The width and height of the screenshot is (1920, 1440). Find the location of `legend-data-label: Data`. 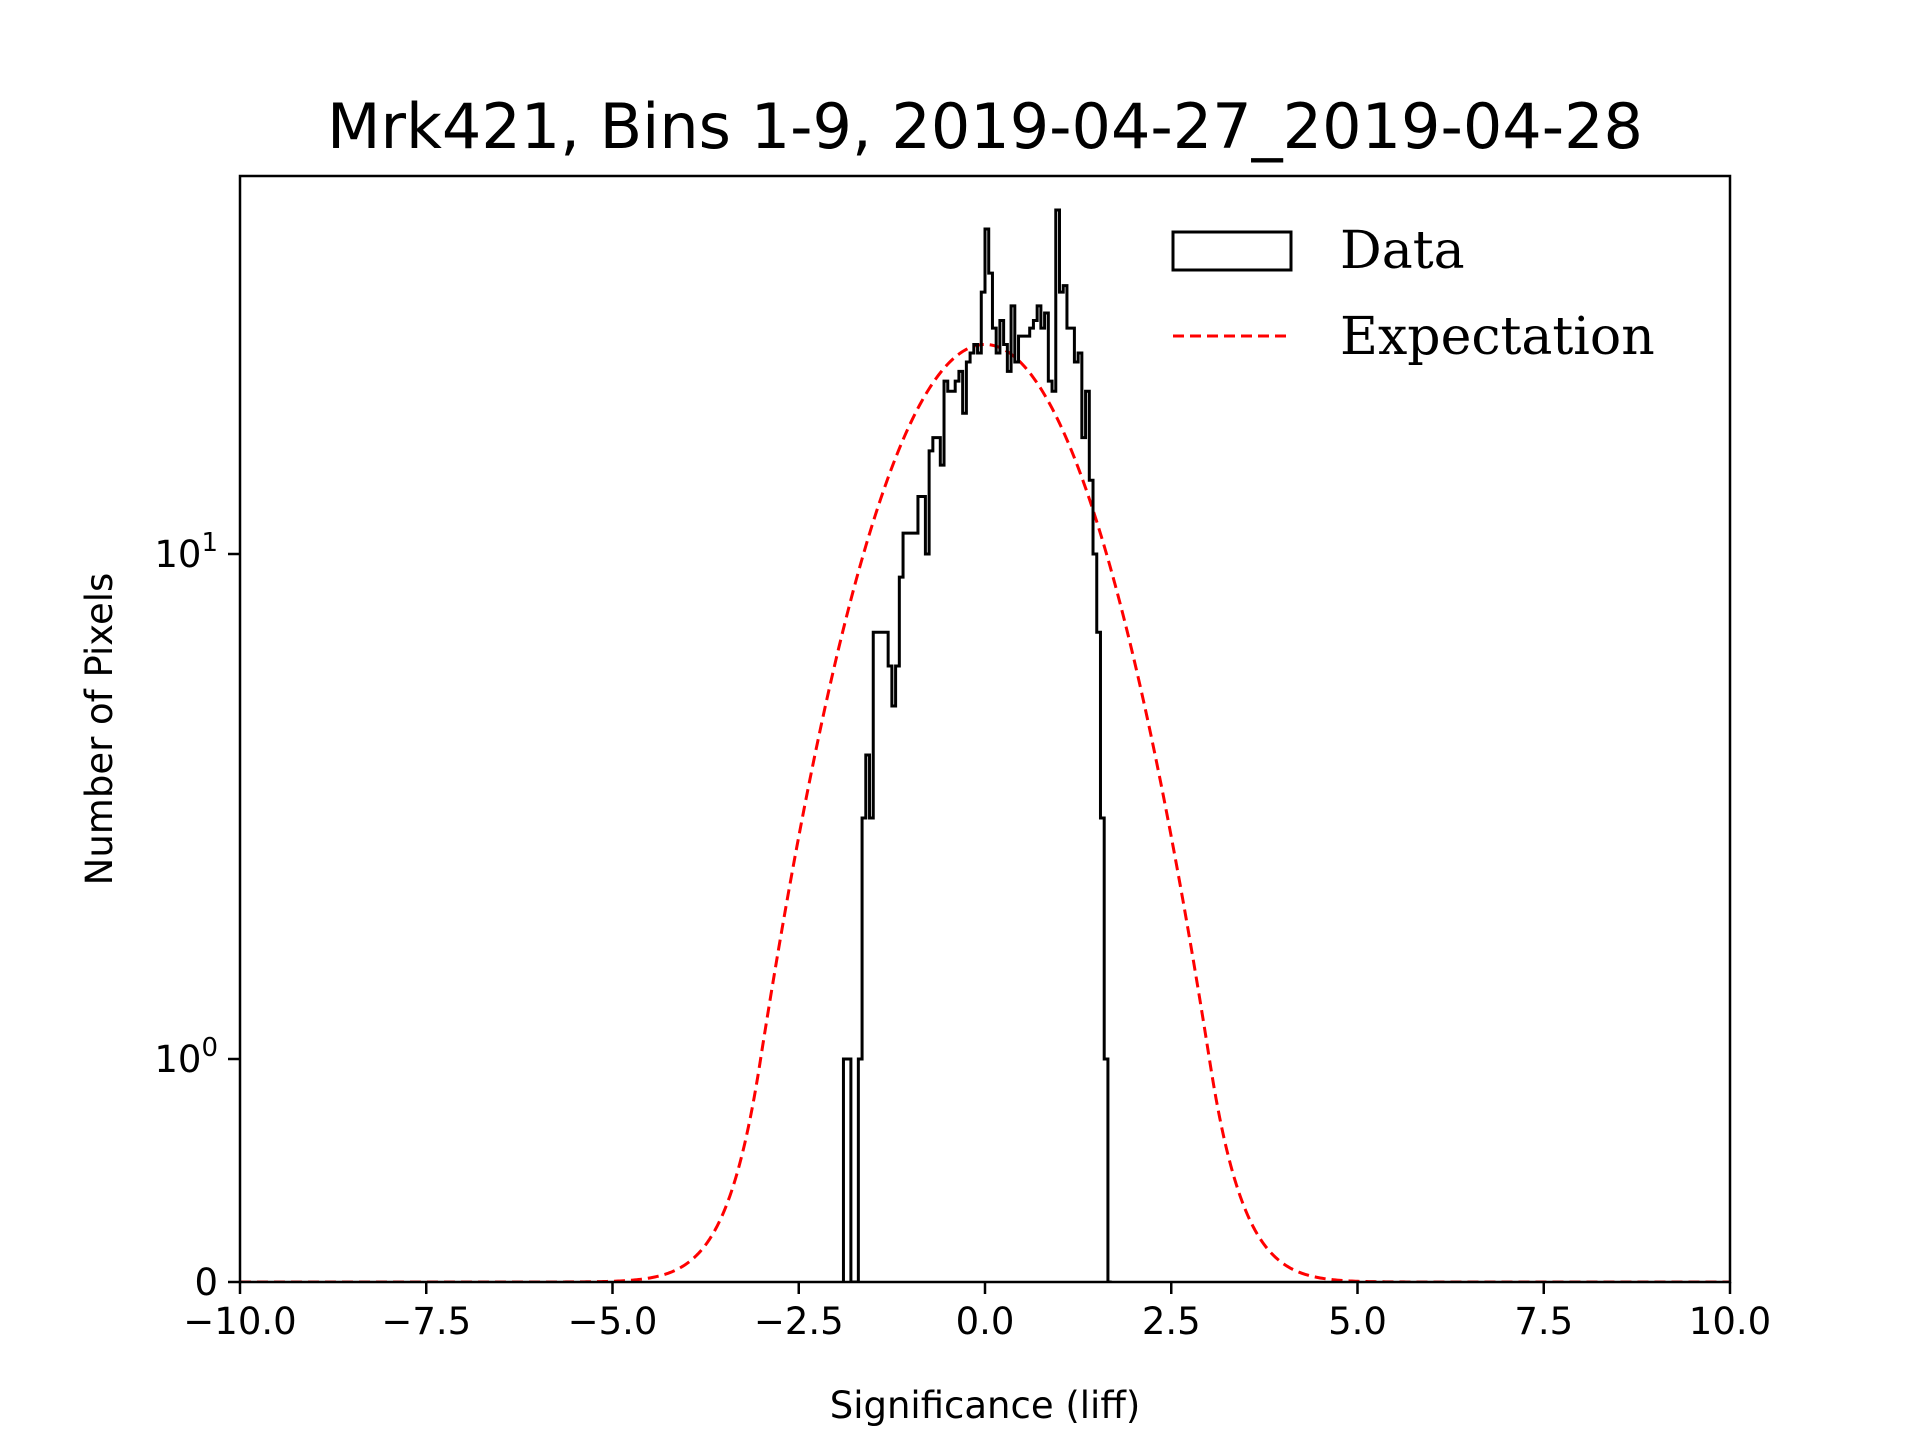

legend-data-label: Data is located at coordinates (1402, 251).